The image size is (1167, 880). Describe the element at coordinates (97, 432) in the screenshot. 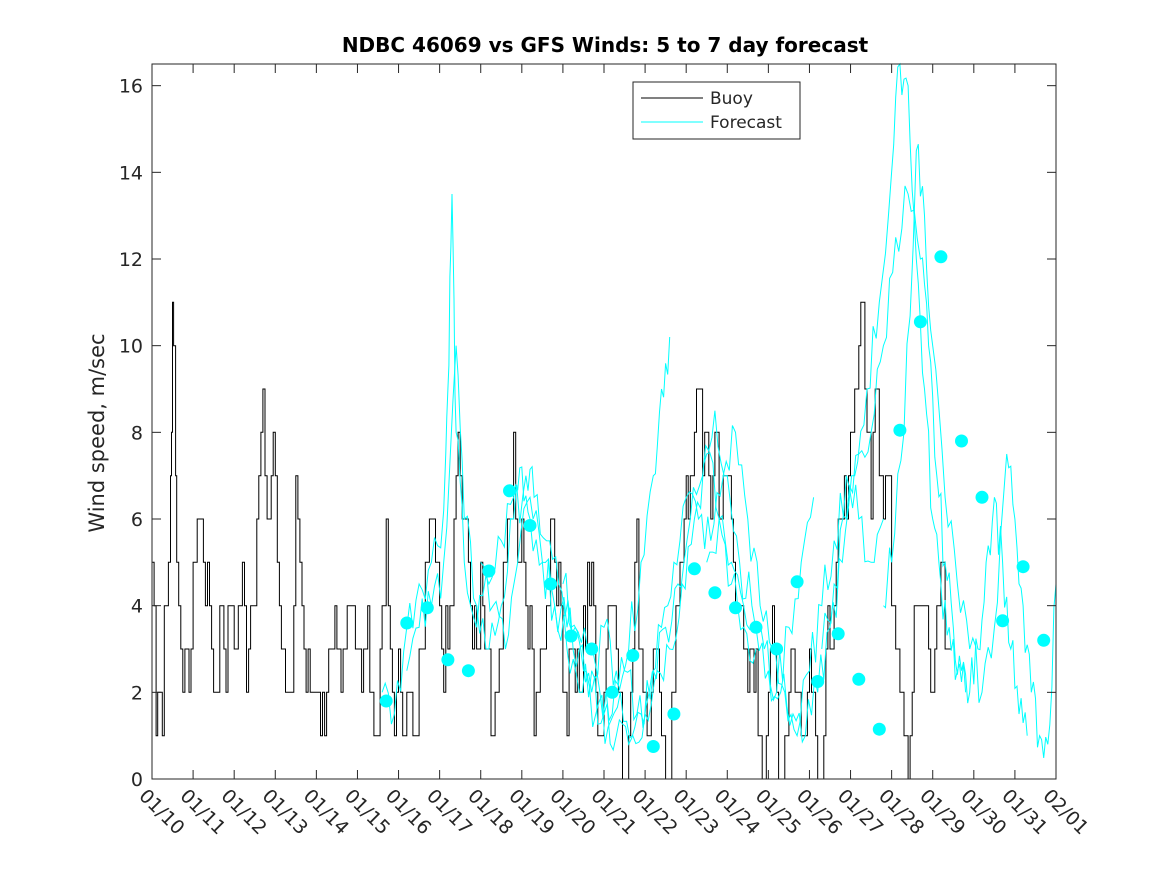

I see `y-axis-label: Wind speed, m/sec` at that location.